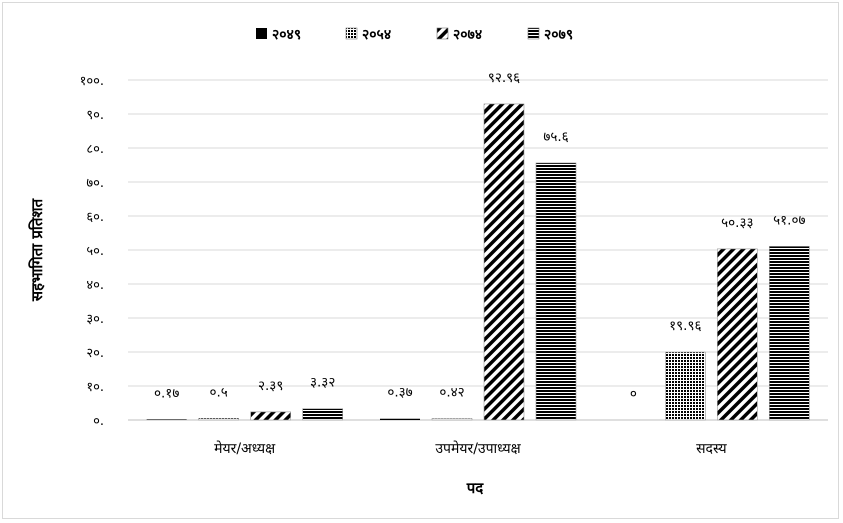 This screenshot has width=843, height=523. What do you see at coordinates (399, 393) in the screenshot?
I see `data-label: ०.३७` at bounding box center [399, 393].